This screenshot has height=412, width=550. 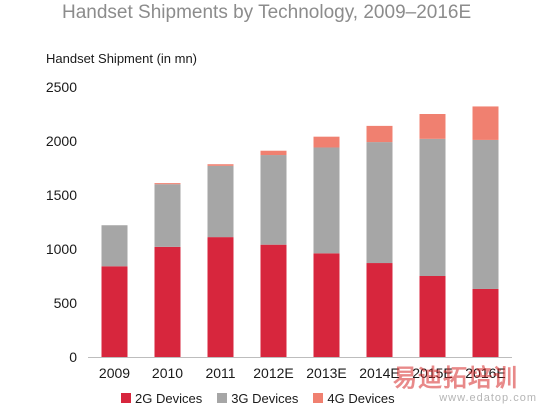 I want to click on legend: 2G Devices 3G Devices 4G Devices, so click(x=265, y=398).